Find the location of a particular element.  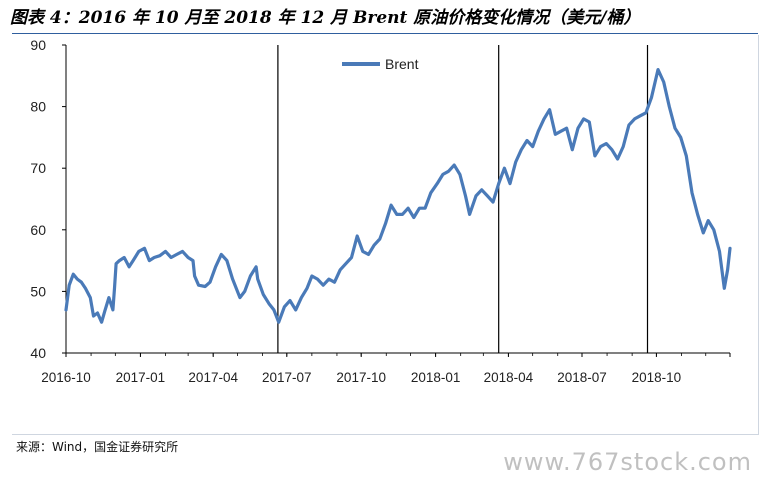

x-tick-label: 2016-10 is located at coordinates (66, 377).